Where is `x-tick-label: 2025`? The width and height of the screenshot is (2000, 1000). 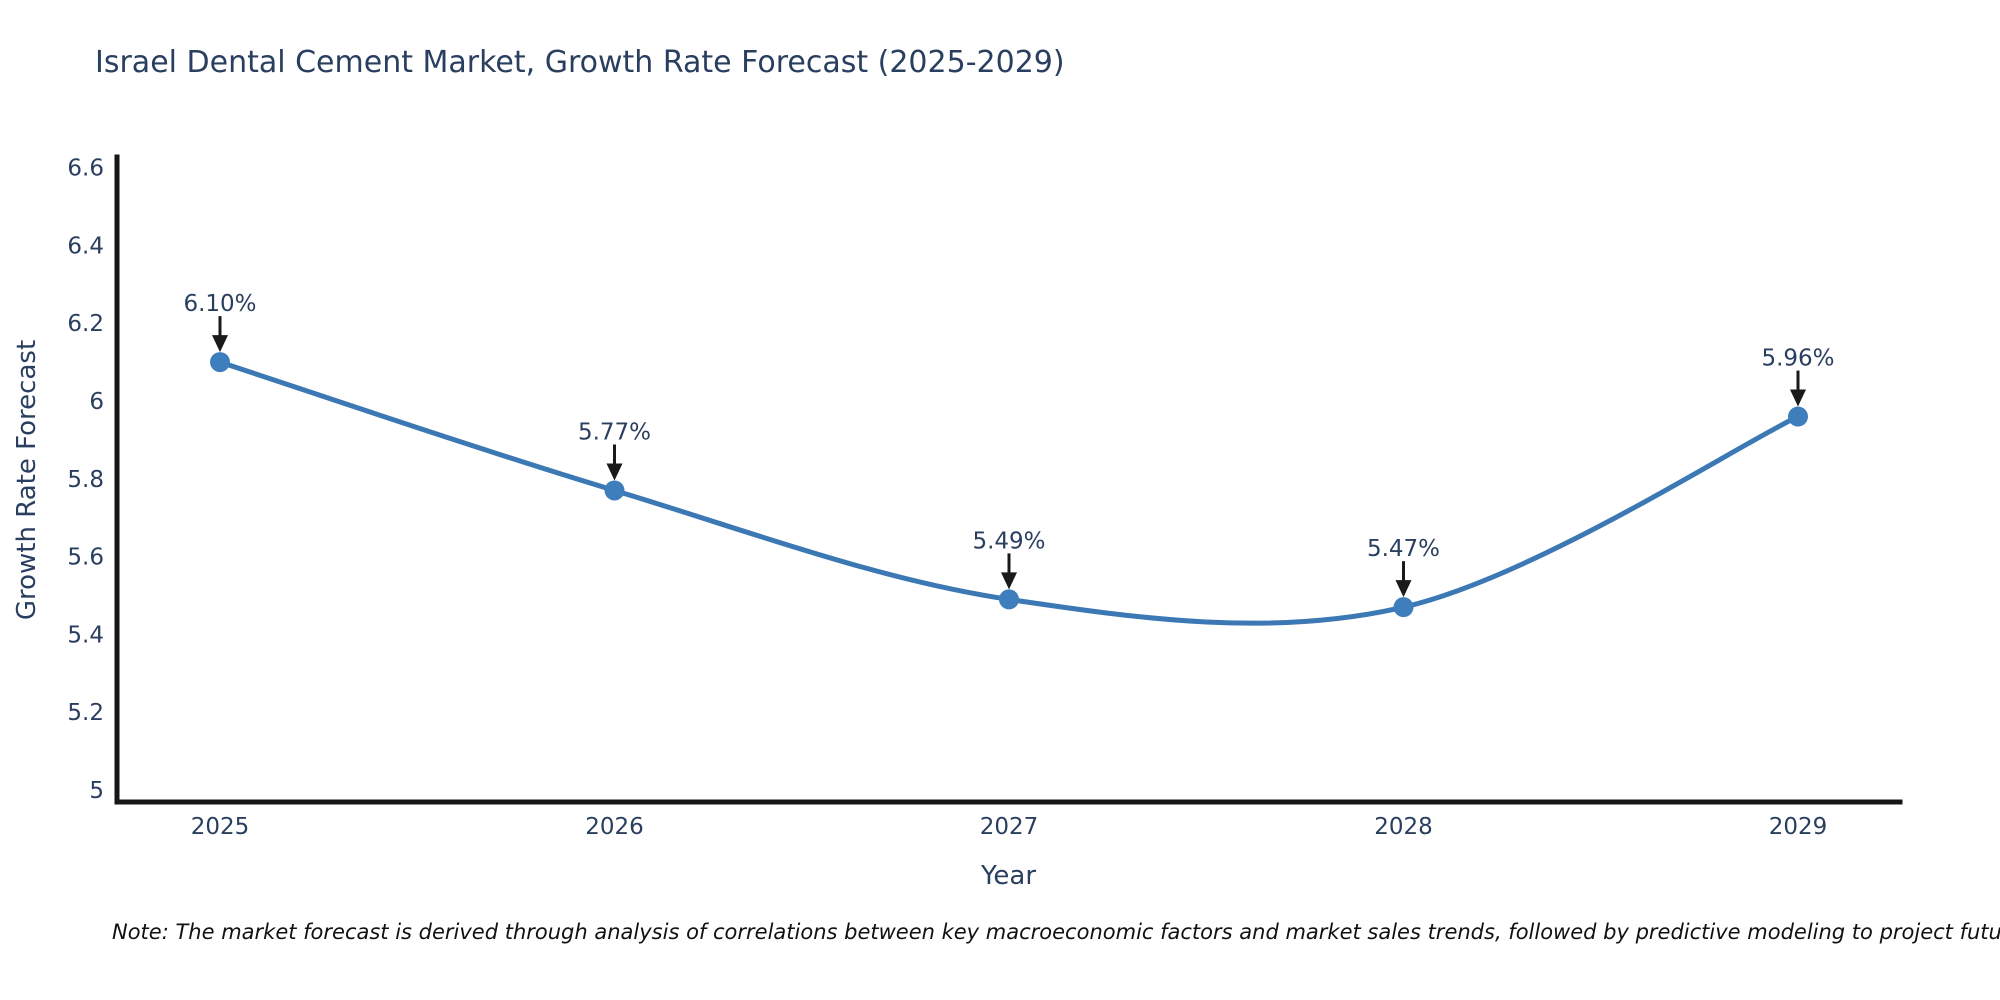
x-tick-label: 2025 is located at coordinates (220, 827).